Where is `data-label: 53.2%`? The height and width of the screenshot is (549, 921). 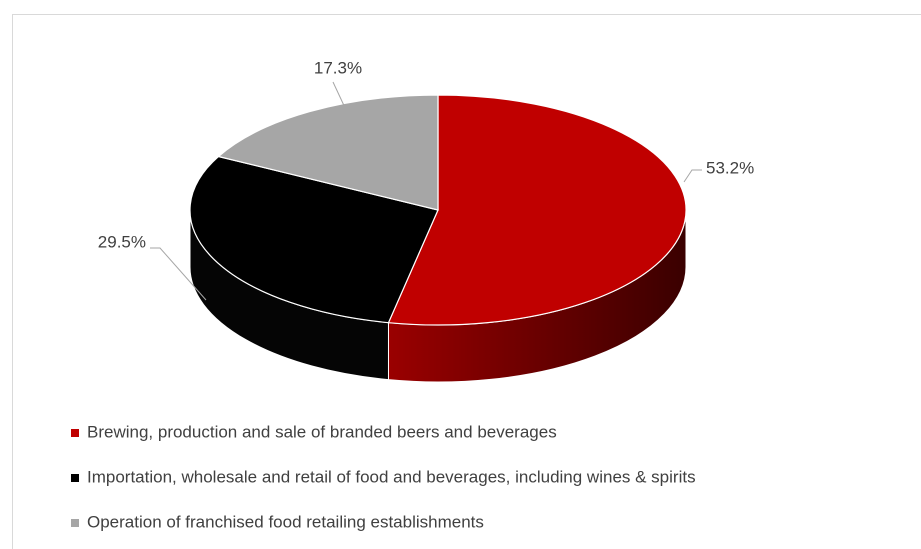
data-label: 53.2% is located at coordinates (730, 167).